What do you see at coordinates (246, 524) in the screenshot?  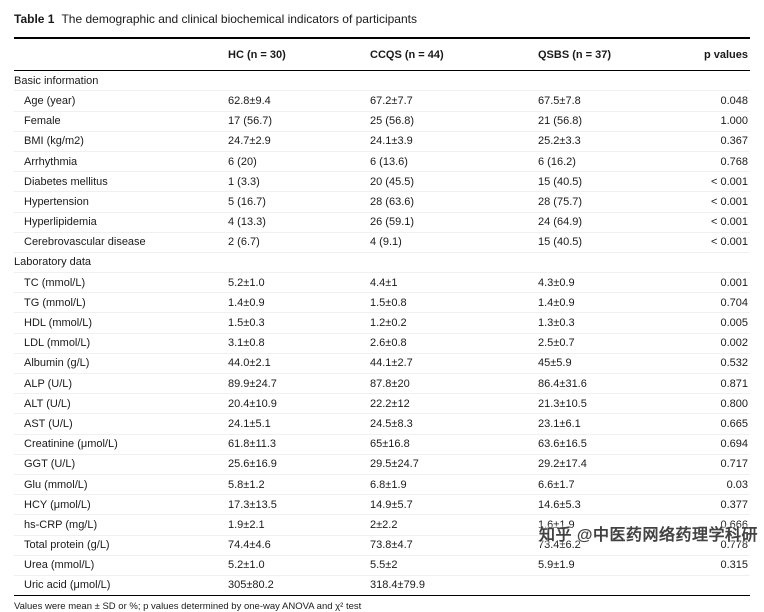 I see `cell-hc: 1.9±2.1` at bounding box center [246, 524].